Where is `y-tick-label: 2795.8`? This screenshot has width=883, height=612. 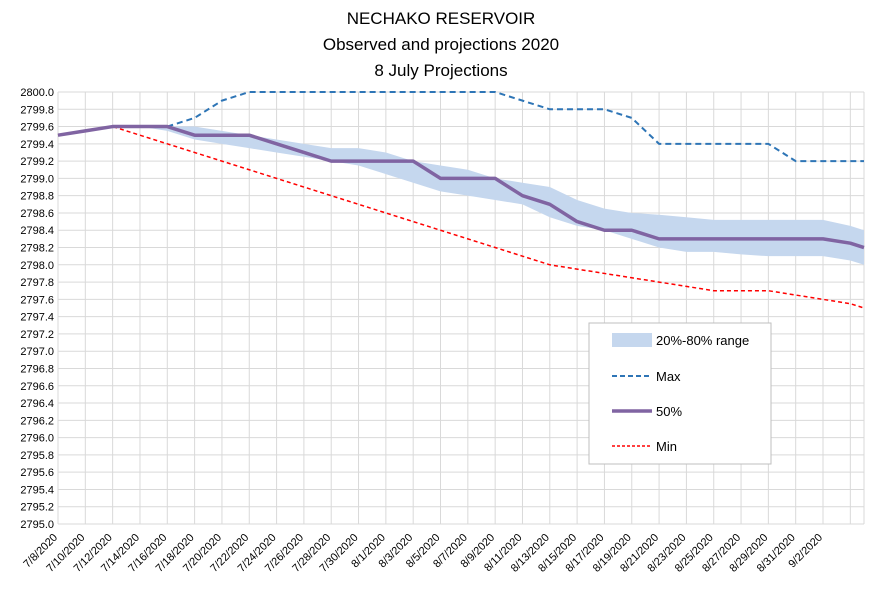 y-tick-label: 2795.8 is located at coordinates (37, 456).